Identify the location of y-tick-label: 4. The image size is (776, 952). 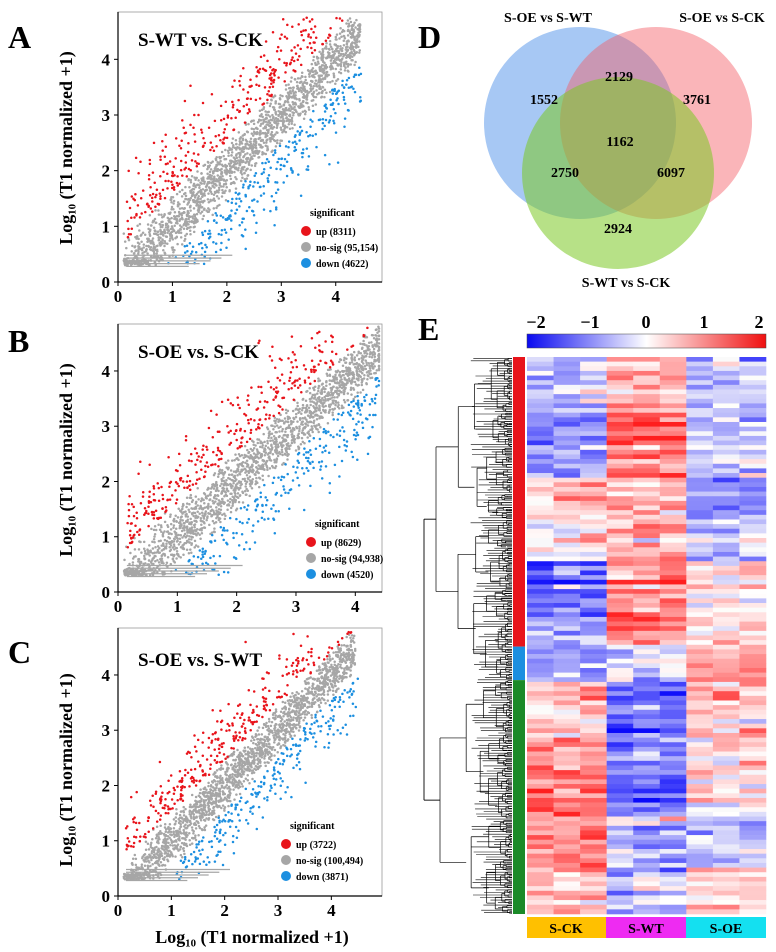
(106, 59).